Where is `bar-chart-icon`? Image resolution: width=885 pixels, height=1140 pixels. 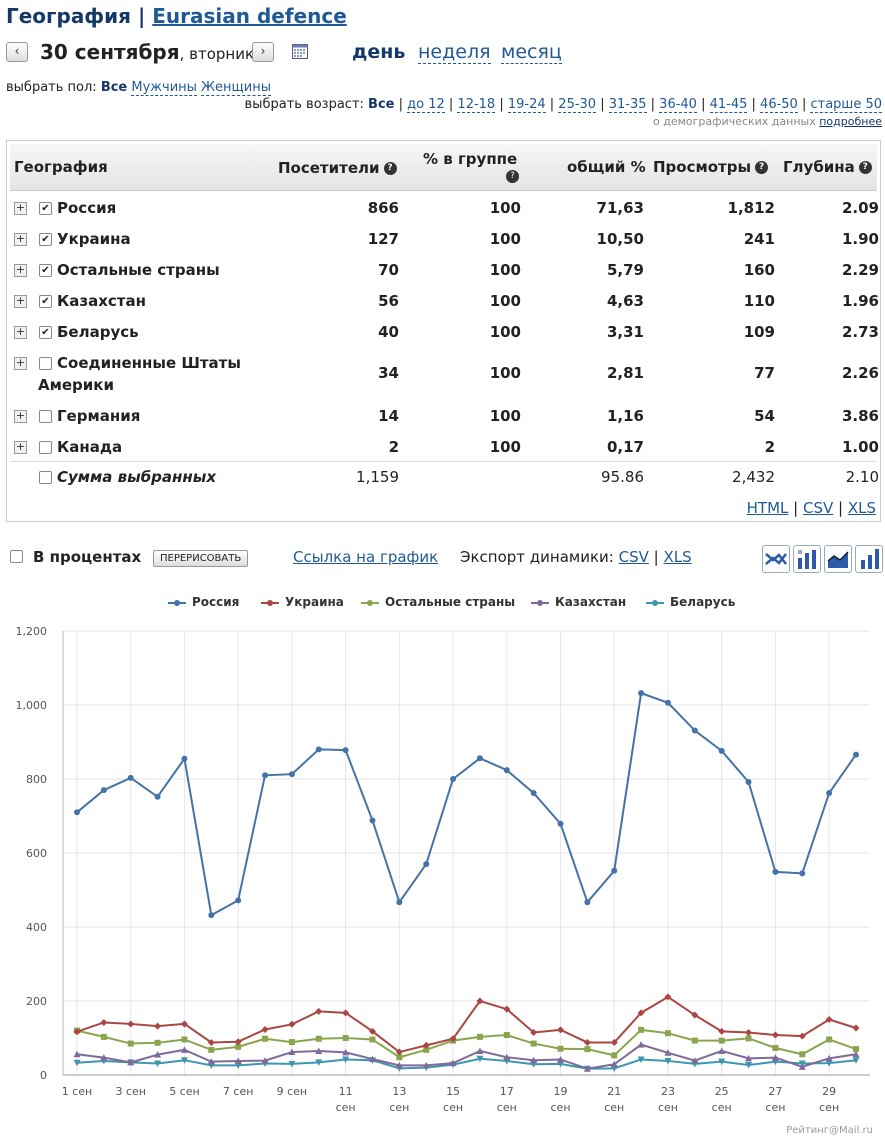 bar-chart-icon is located at coordinates (869, 559).